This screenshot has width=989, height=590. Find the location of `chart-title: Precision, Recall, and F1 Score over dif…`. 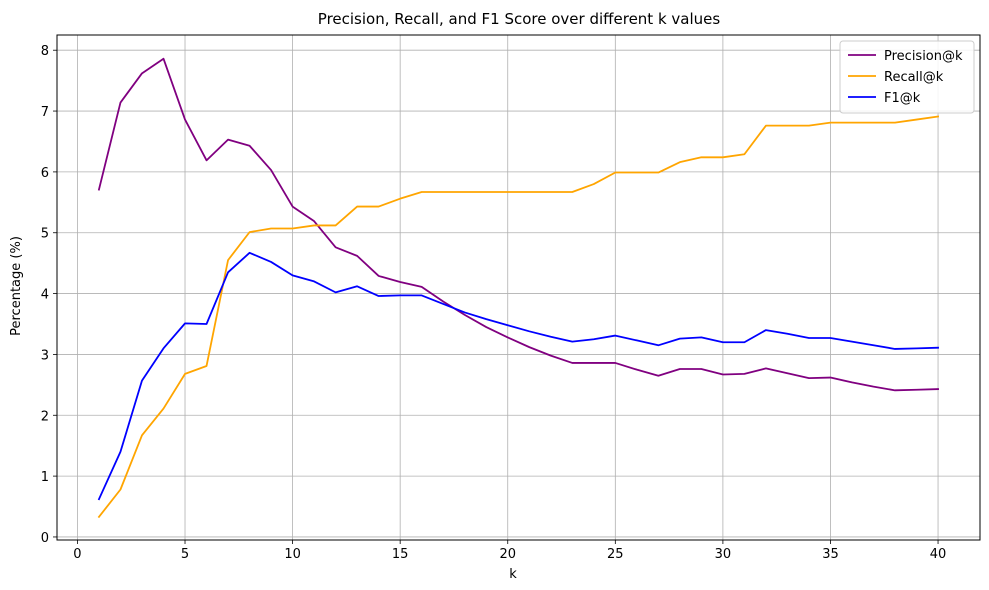

chart-title: Precision, Recall, and F1 Score over dif… is located at coordinates (519, 19).